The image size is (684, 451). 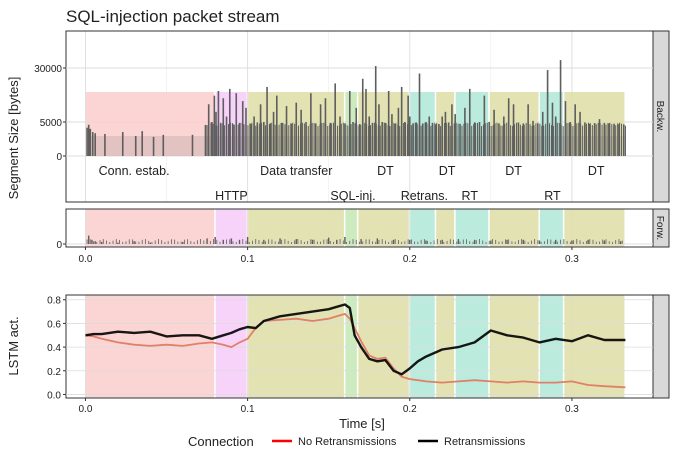 I want to click on y-tick-label: 0, so click(x=59, y=157).